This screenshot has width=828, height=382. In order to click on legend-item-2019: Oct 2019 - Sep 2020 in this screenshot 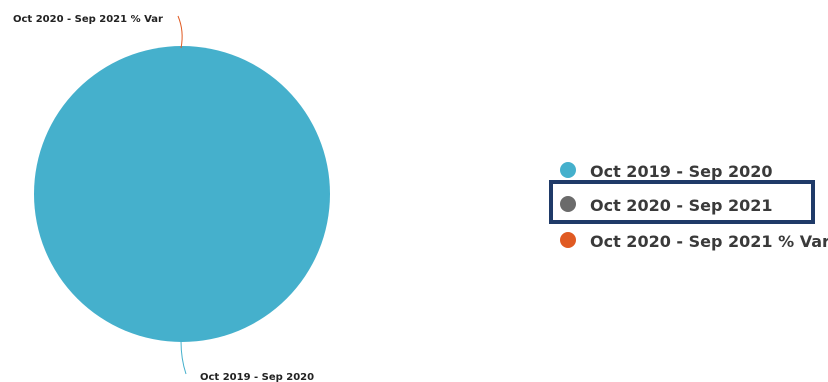, I will do `click(666, 171)`.